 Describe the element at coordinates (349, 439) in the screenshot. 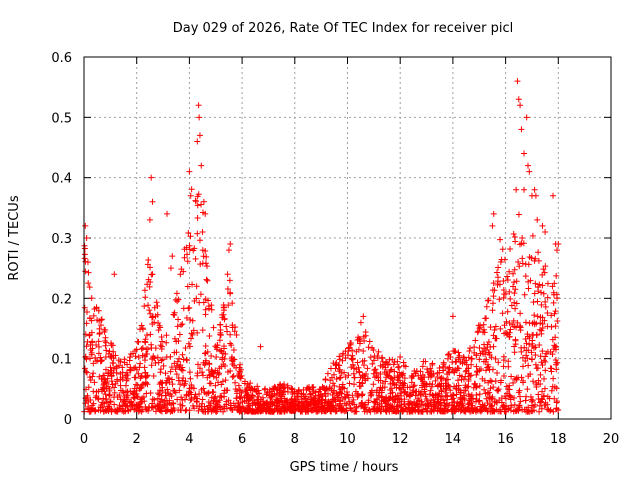

I see `x-tick-labels: 0 2 4 6 8 10 12 14 16 18 20` at that location.